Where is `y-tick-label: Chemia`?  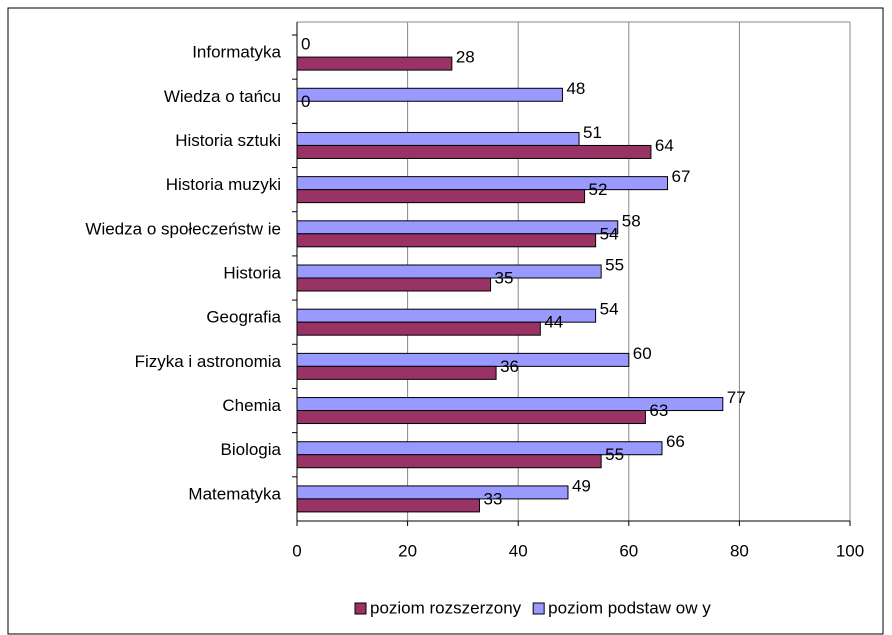
y-tick-label: Chemia is located at coordinates (251, 405).